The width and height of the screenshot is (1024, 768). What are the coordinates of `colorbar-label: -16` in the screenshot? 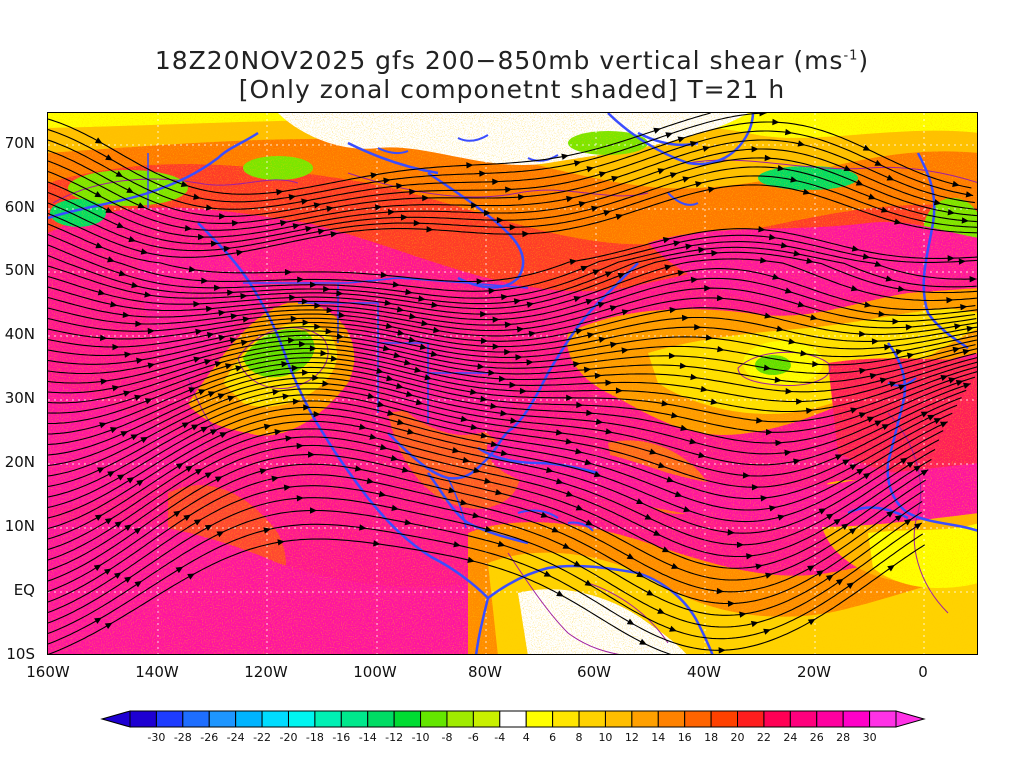 It's located at (341, 737).